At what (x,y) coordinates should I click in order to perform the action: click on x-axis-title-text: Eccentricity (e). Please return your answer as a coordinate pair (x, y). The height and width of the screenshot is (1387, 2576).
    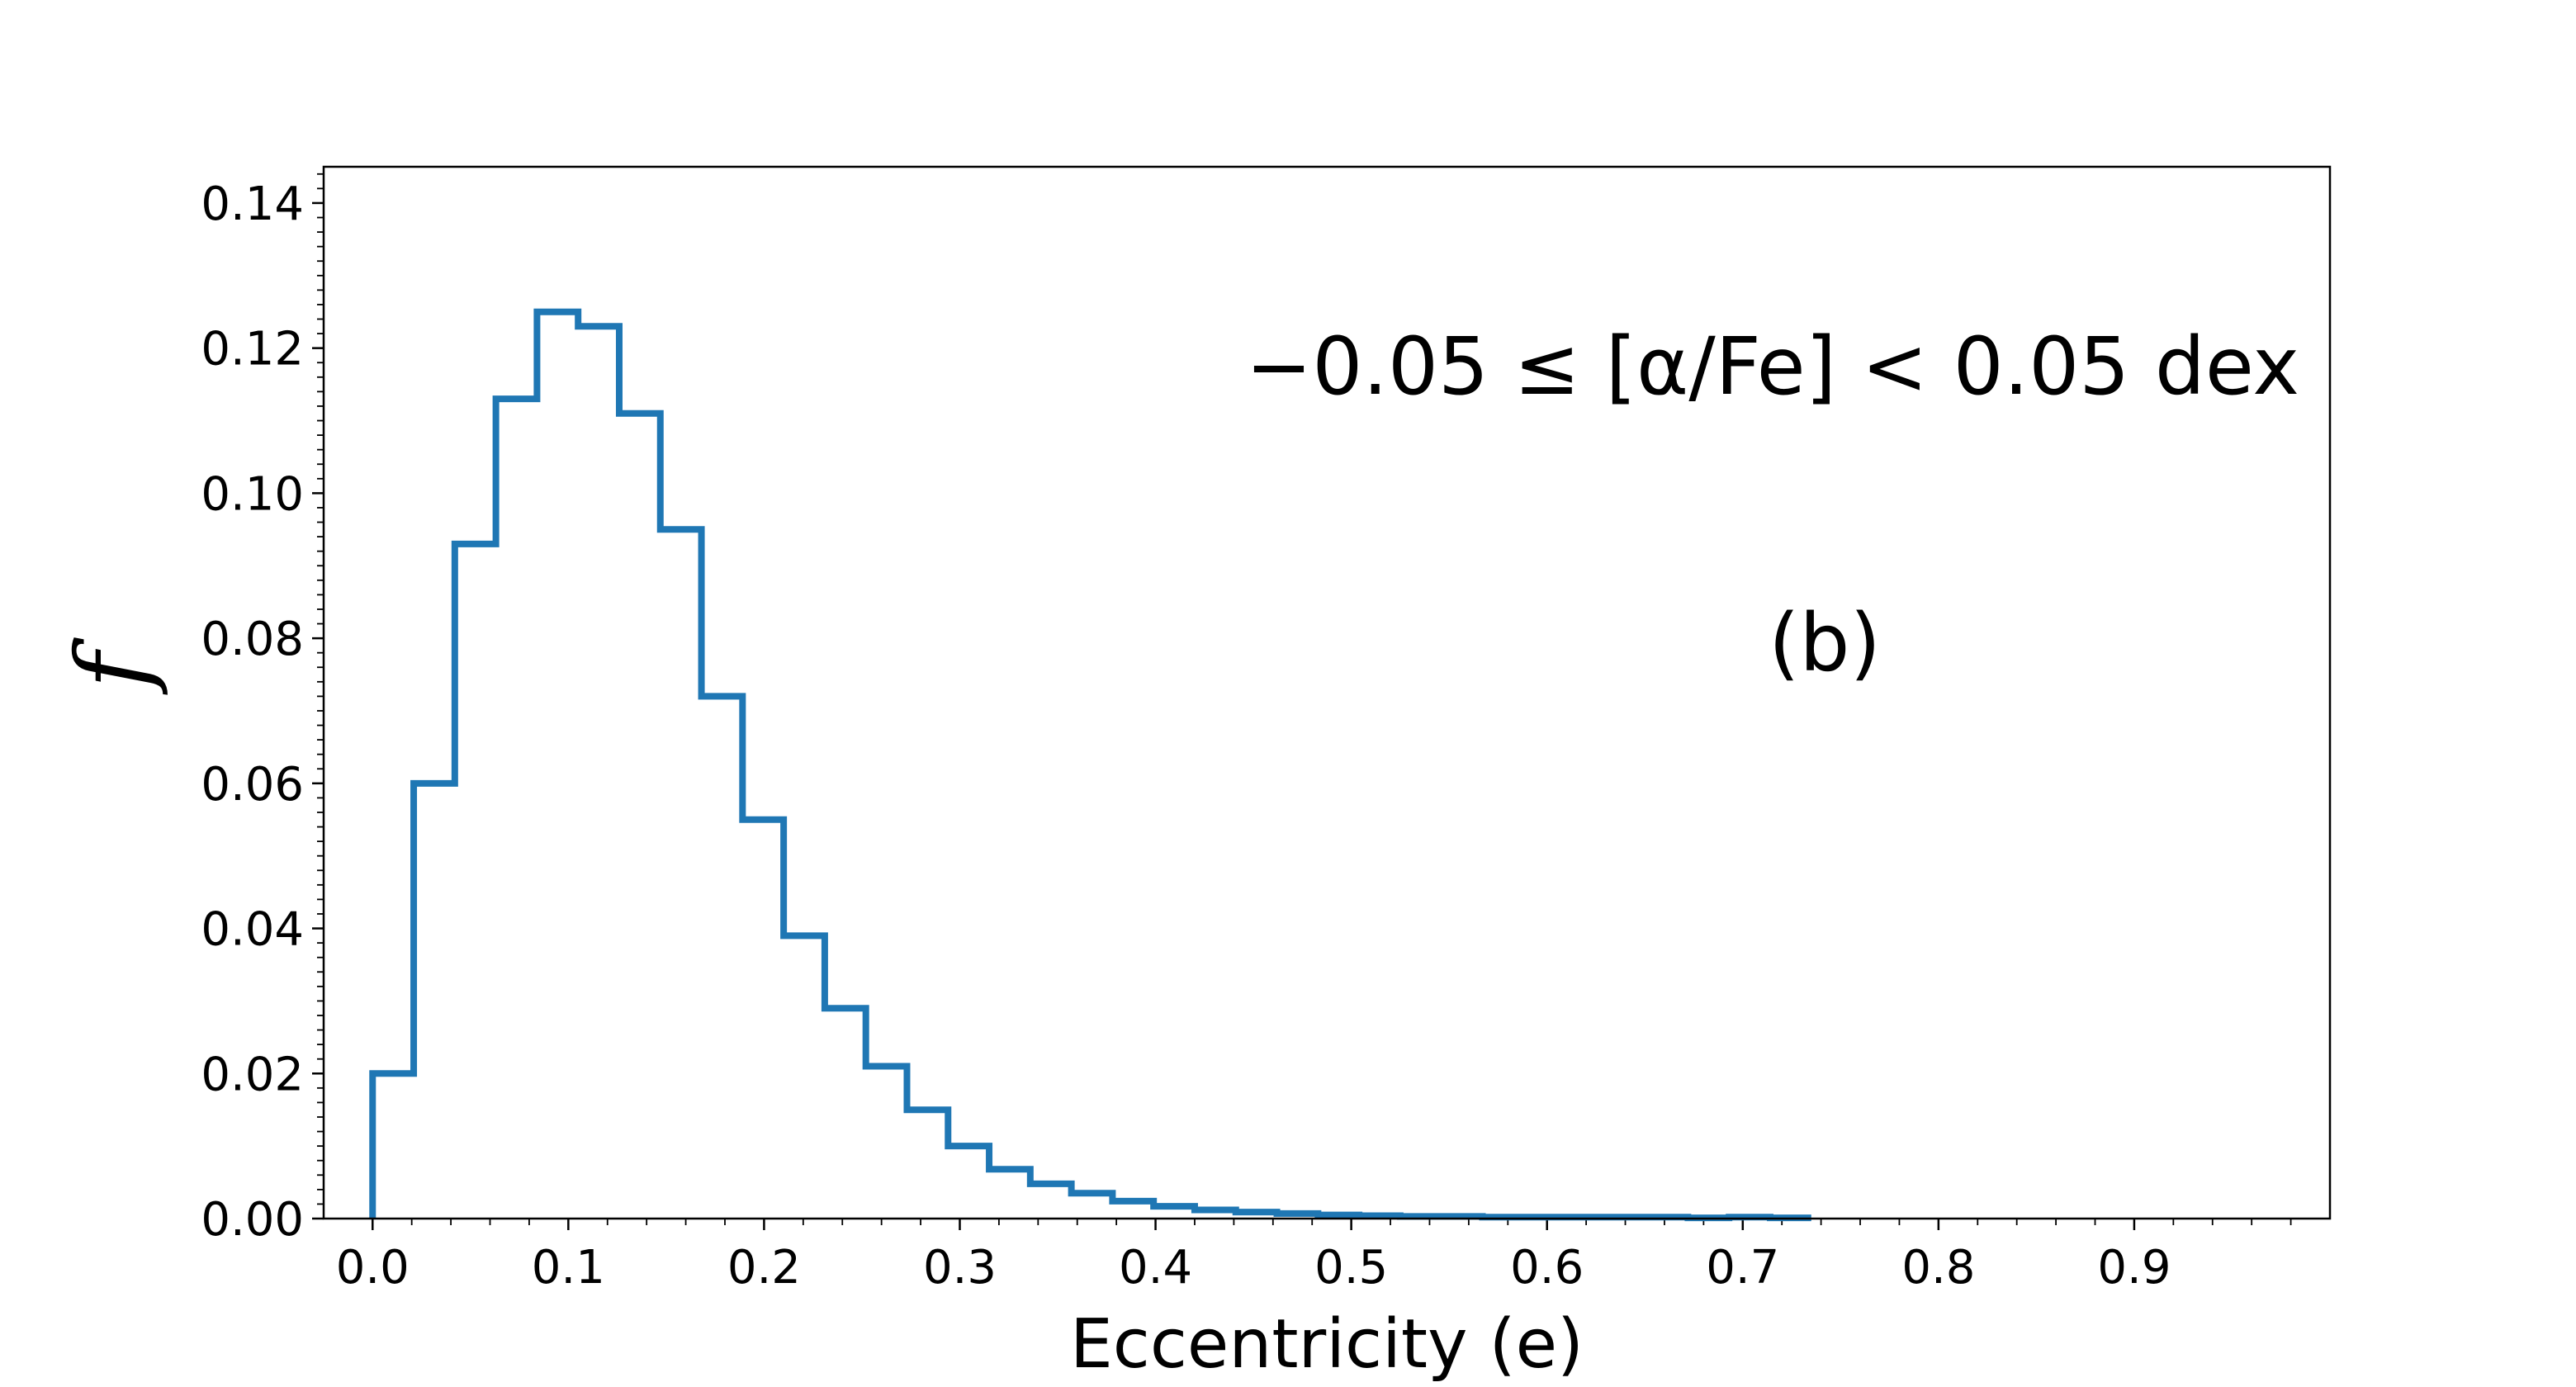
    Looking at the image, I should click on (1327, 1344).